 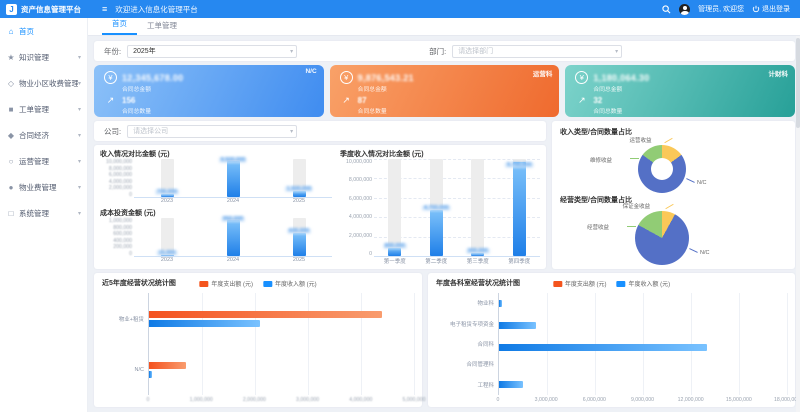 What do you see at coordinates (798, 224) in the screenshot?
I see `scrollbar` at bounding box center [798, 224].